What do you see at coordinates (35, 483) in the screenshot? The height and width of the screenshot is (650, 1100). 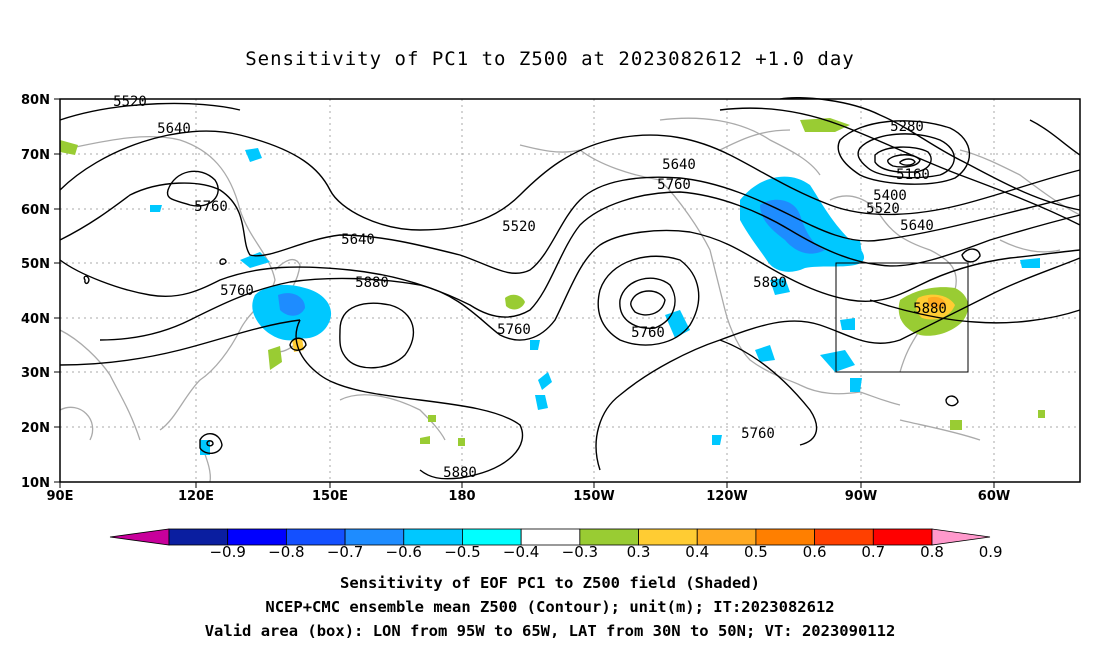 I see `lat-label: 10N` at bounding box center [35, 483].